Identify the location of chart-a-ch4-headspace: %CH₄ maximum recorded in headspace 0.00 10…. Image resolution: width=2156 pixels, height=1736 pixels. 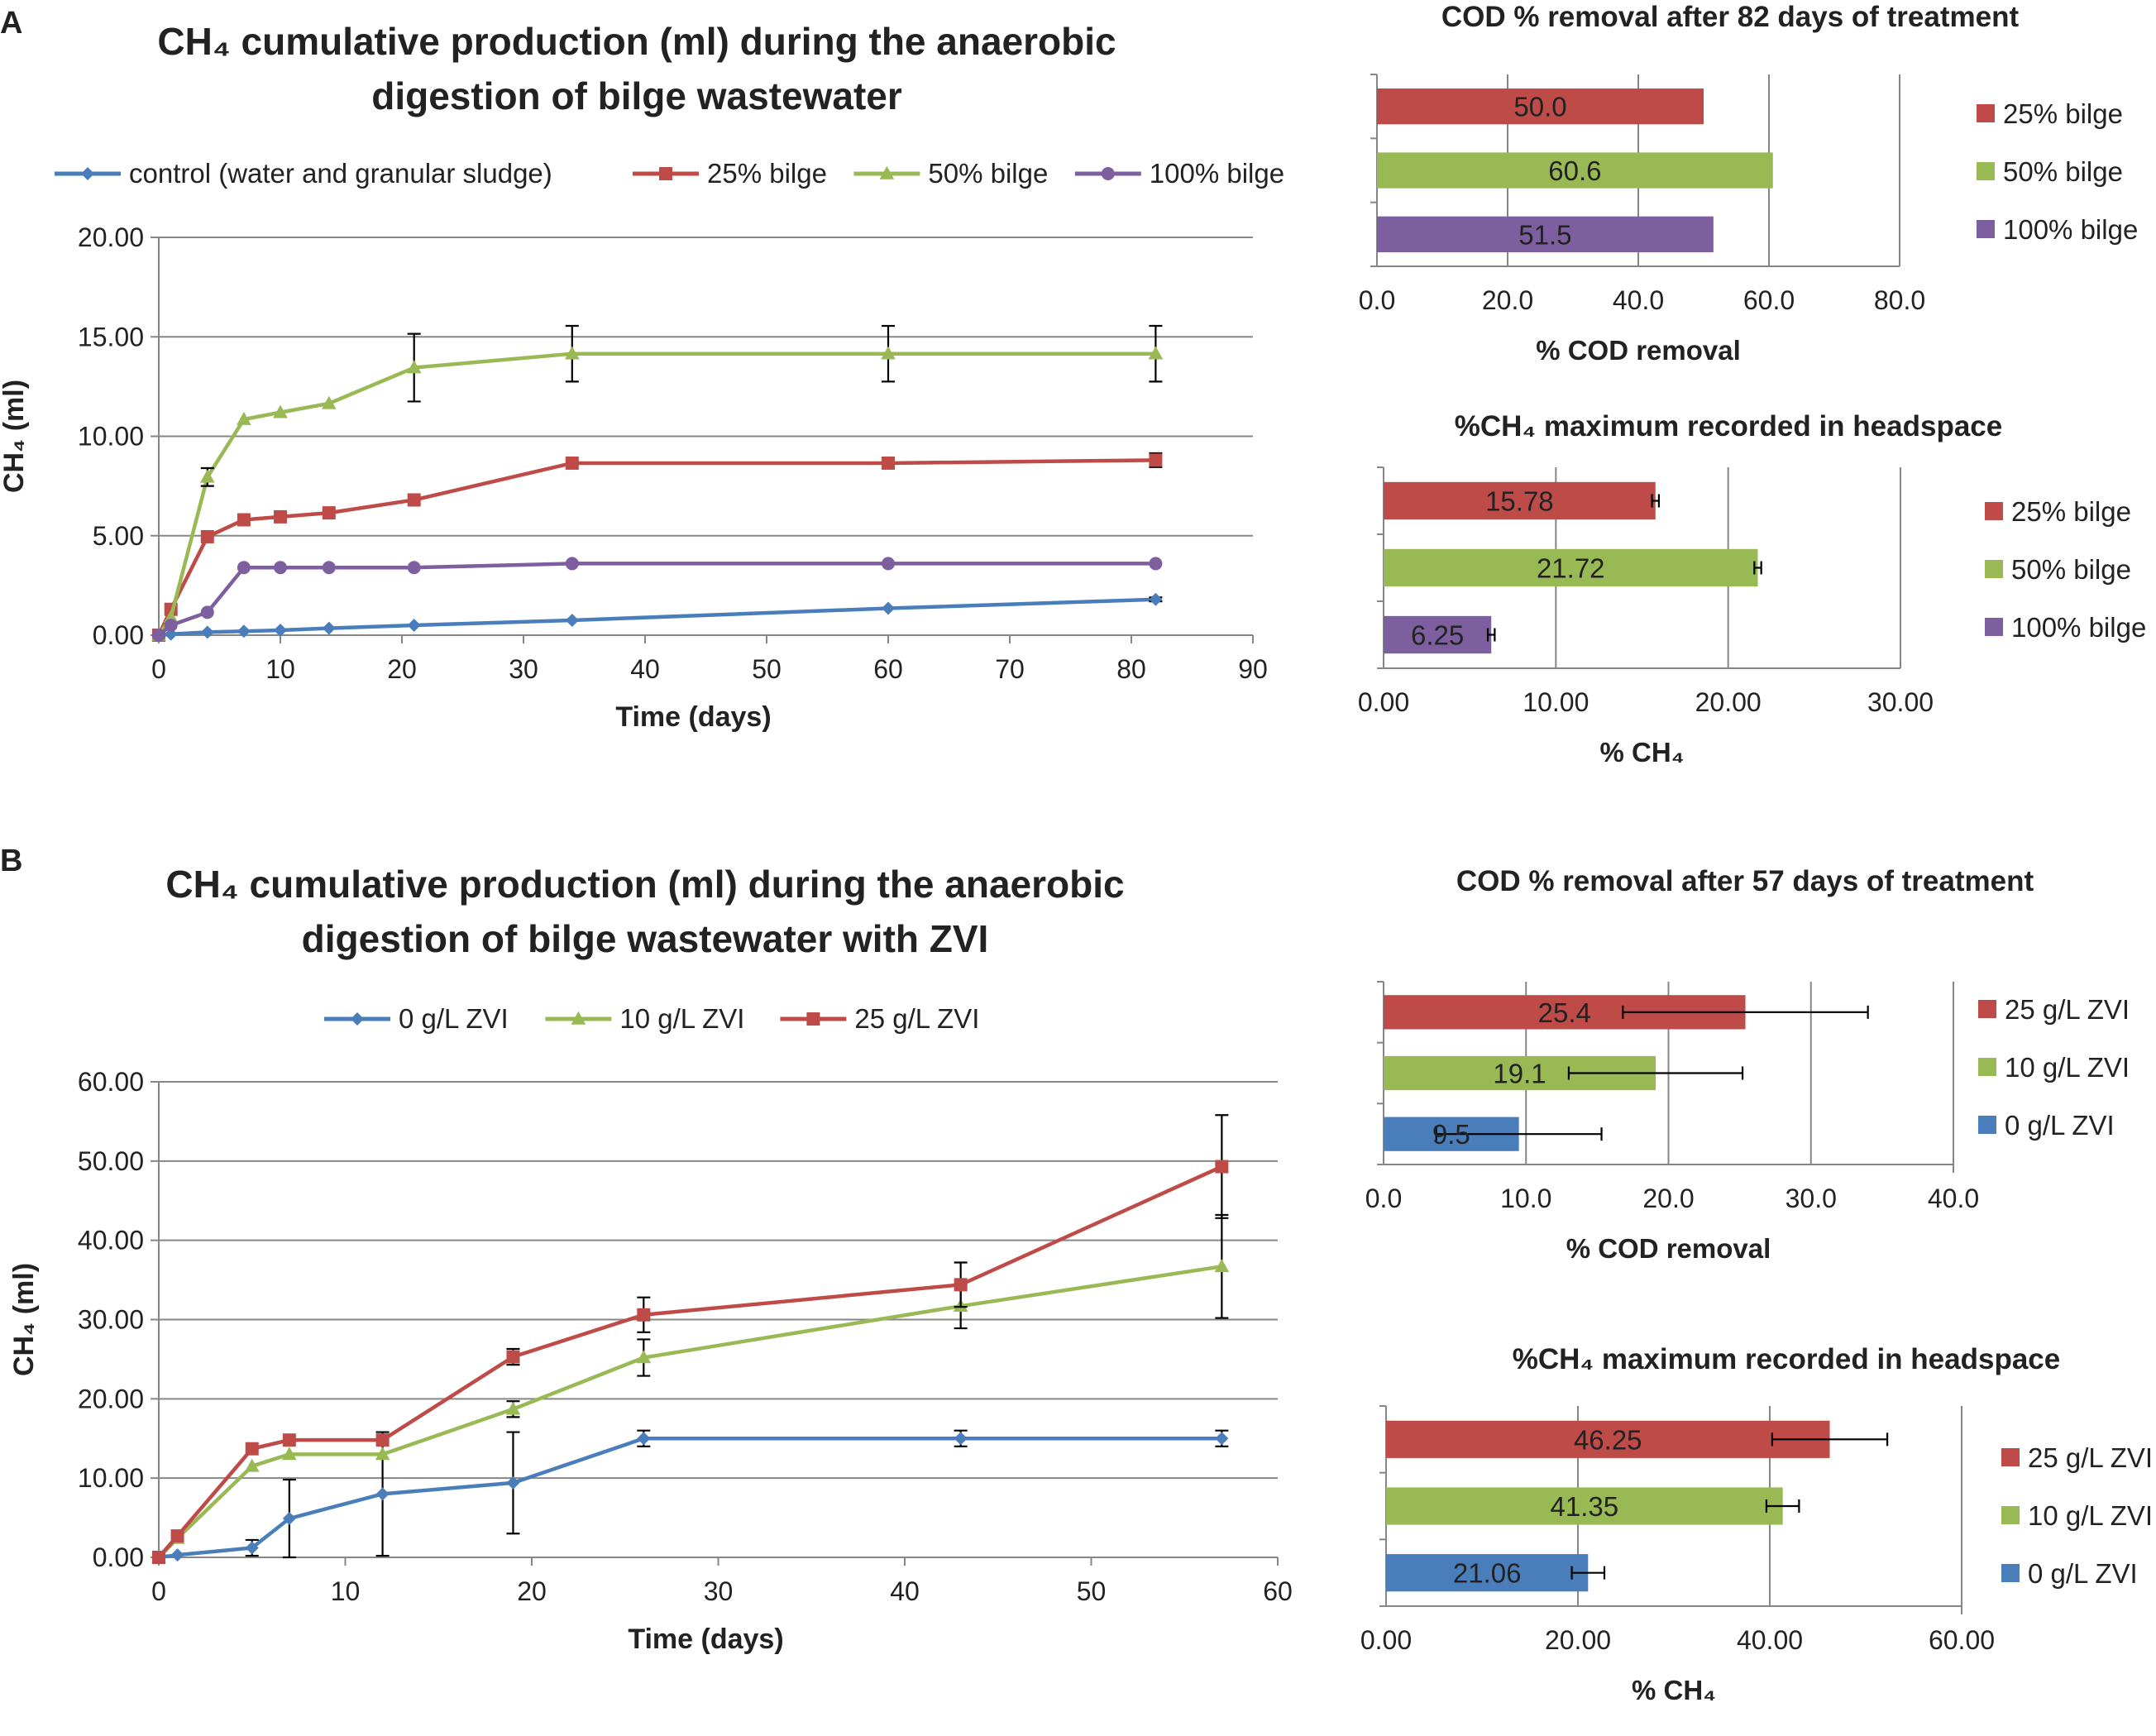
(1752, 589).